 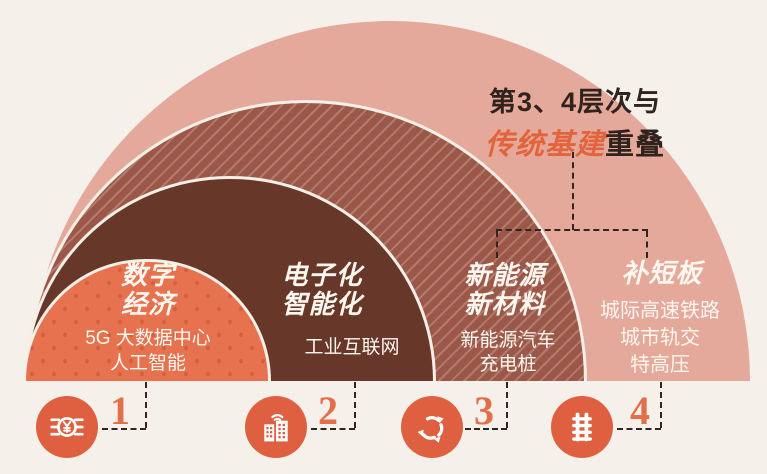 I want to click on smart-building-icon, so click(x=276, y=428).